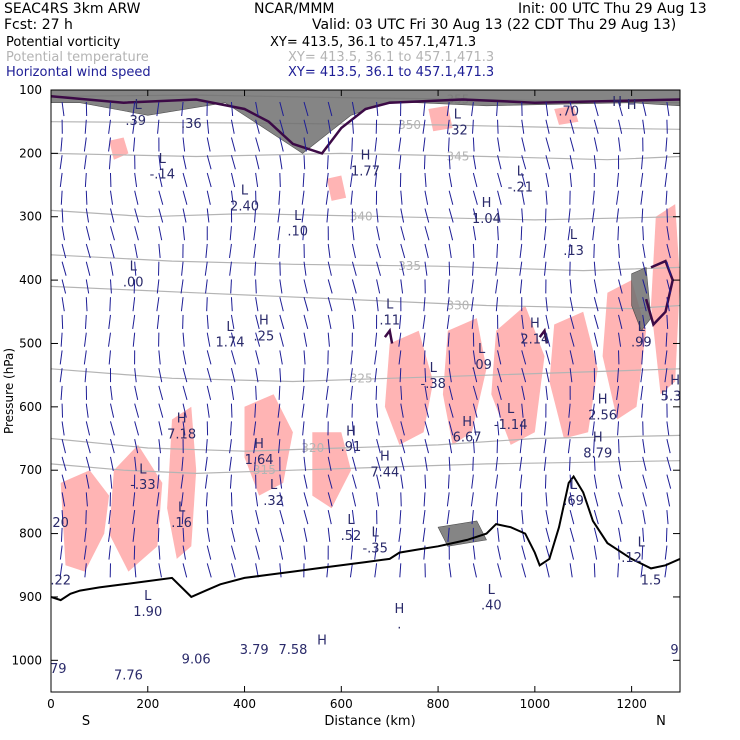 The height and width of the screenshot is (740, 740). Describe the element at coordinates (264, 470) in the screenshot. I see `theta-contour-label: 315` at that location.